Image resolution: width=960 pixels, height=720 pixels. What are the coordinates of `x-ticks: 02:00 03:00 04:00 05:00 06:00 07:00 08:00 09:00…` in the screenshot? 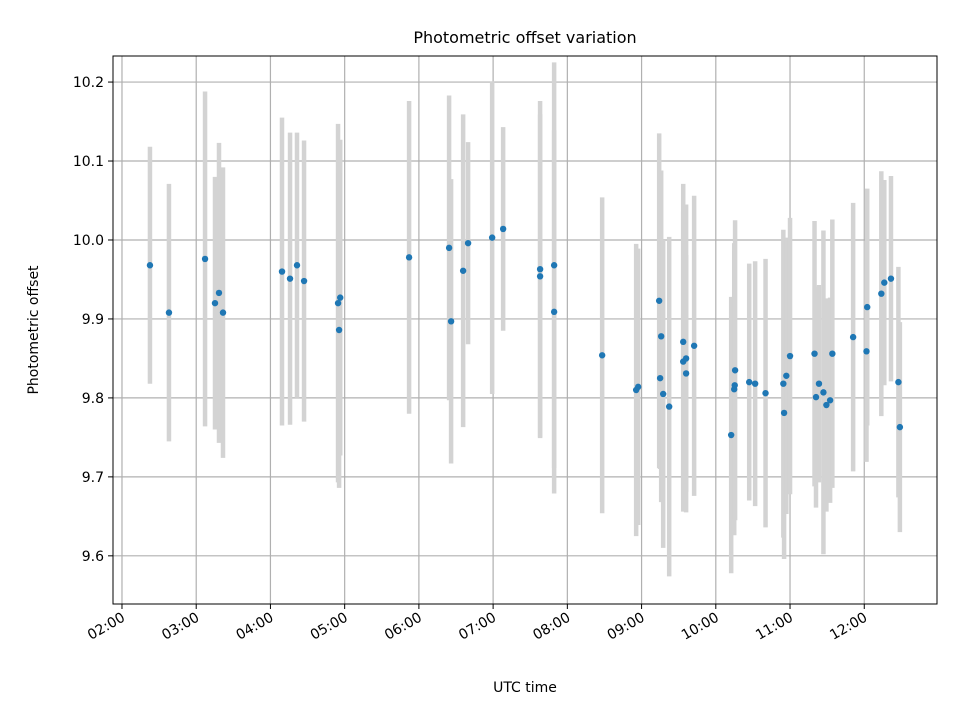 It's located at (477, 624).